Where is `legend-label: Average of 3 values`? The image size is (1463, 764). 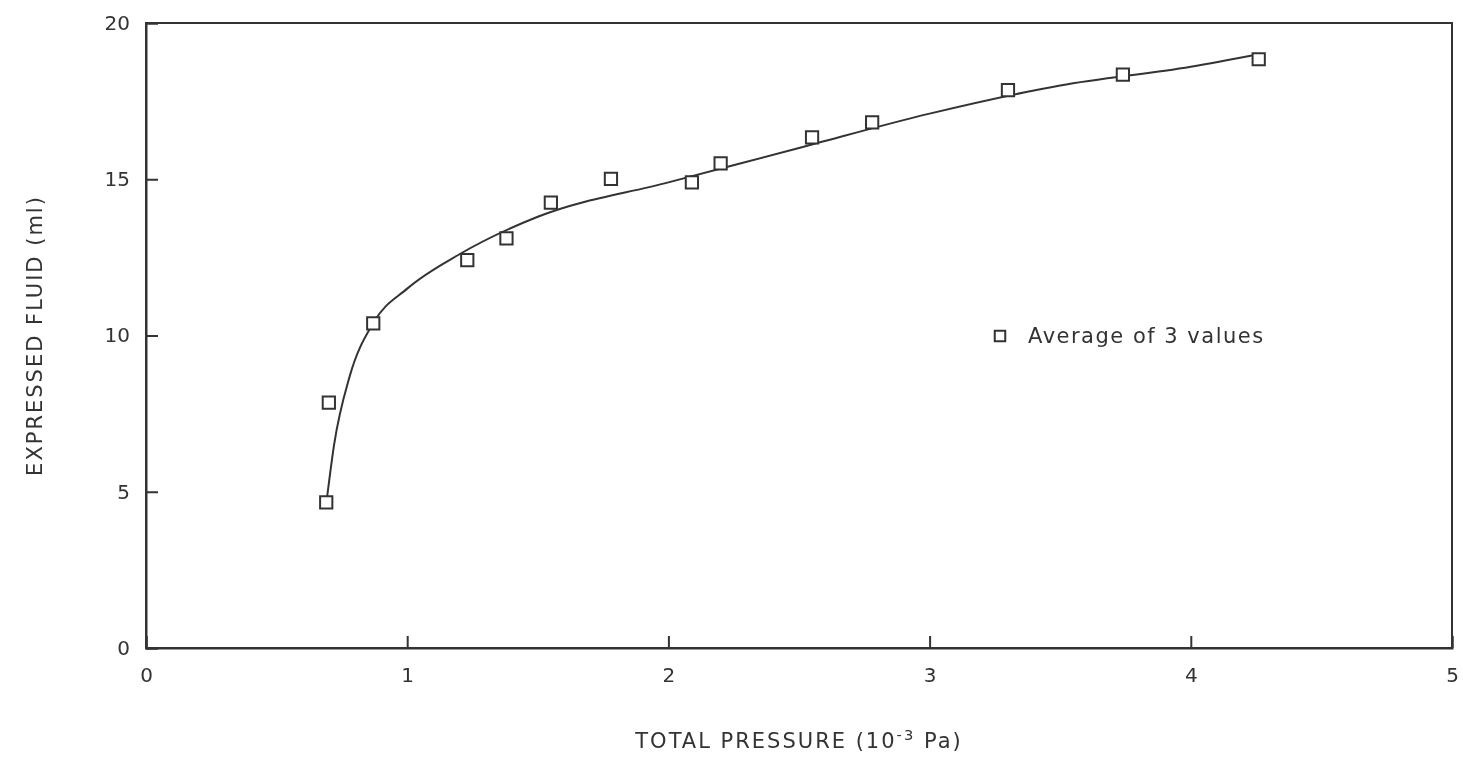
legend-label: Average of 3 values is located at coordinates (1146, 336).